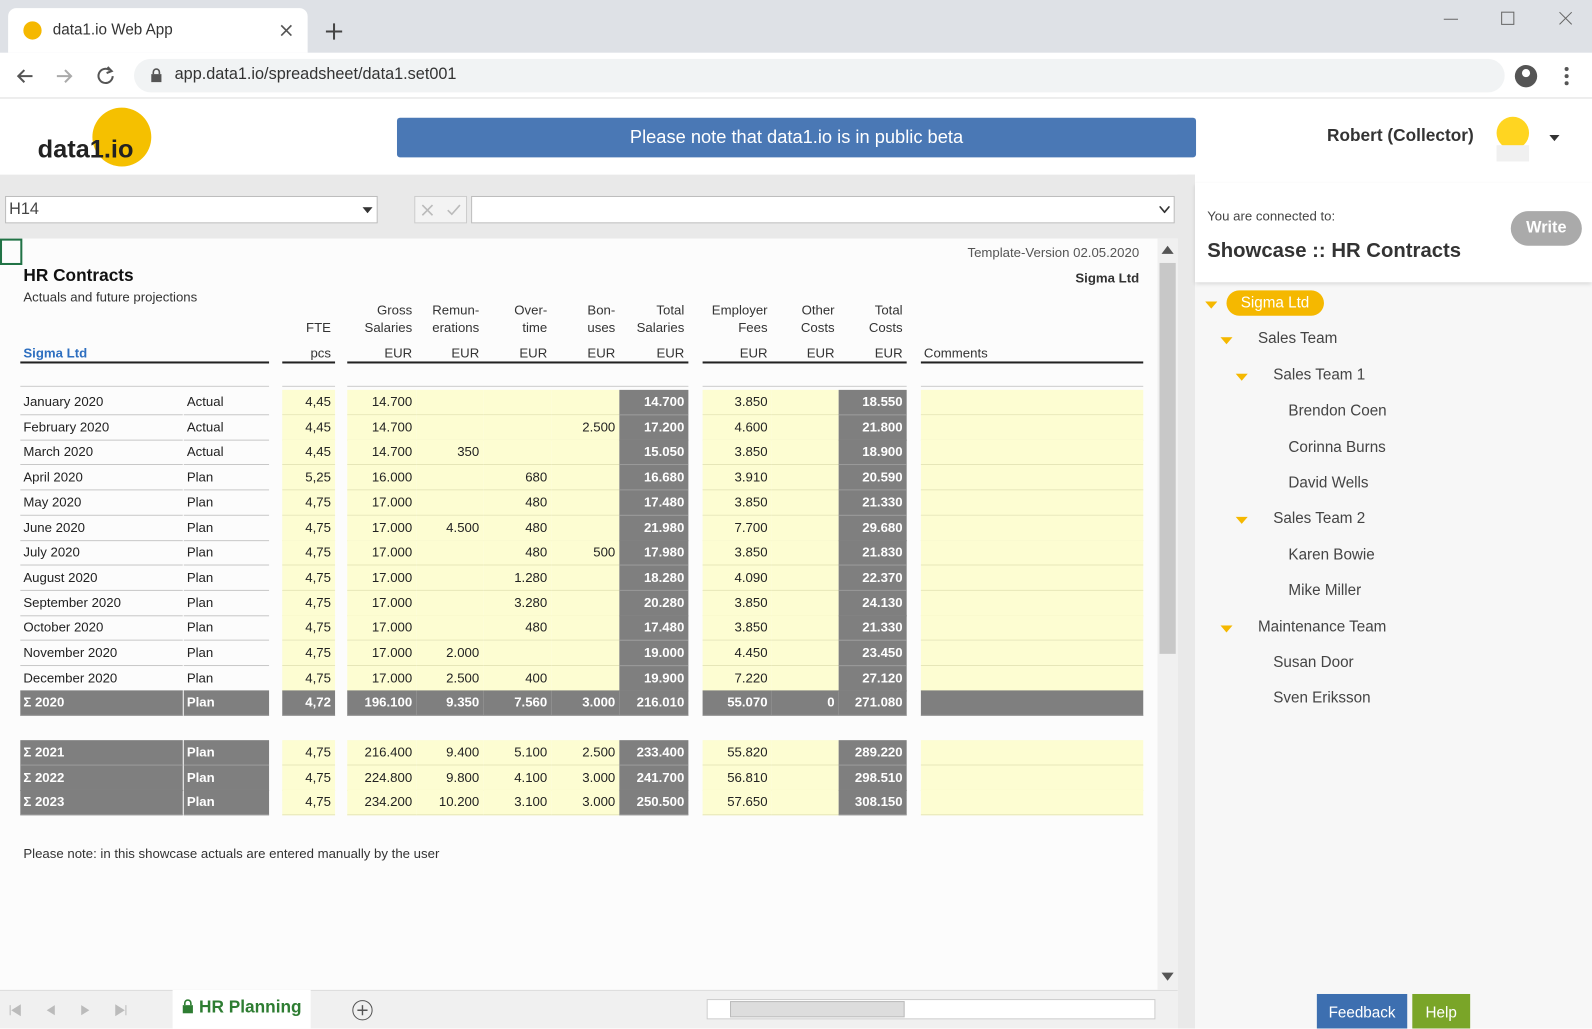  I want to click on user-avatar, so click(1528, 137).